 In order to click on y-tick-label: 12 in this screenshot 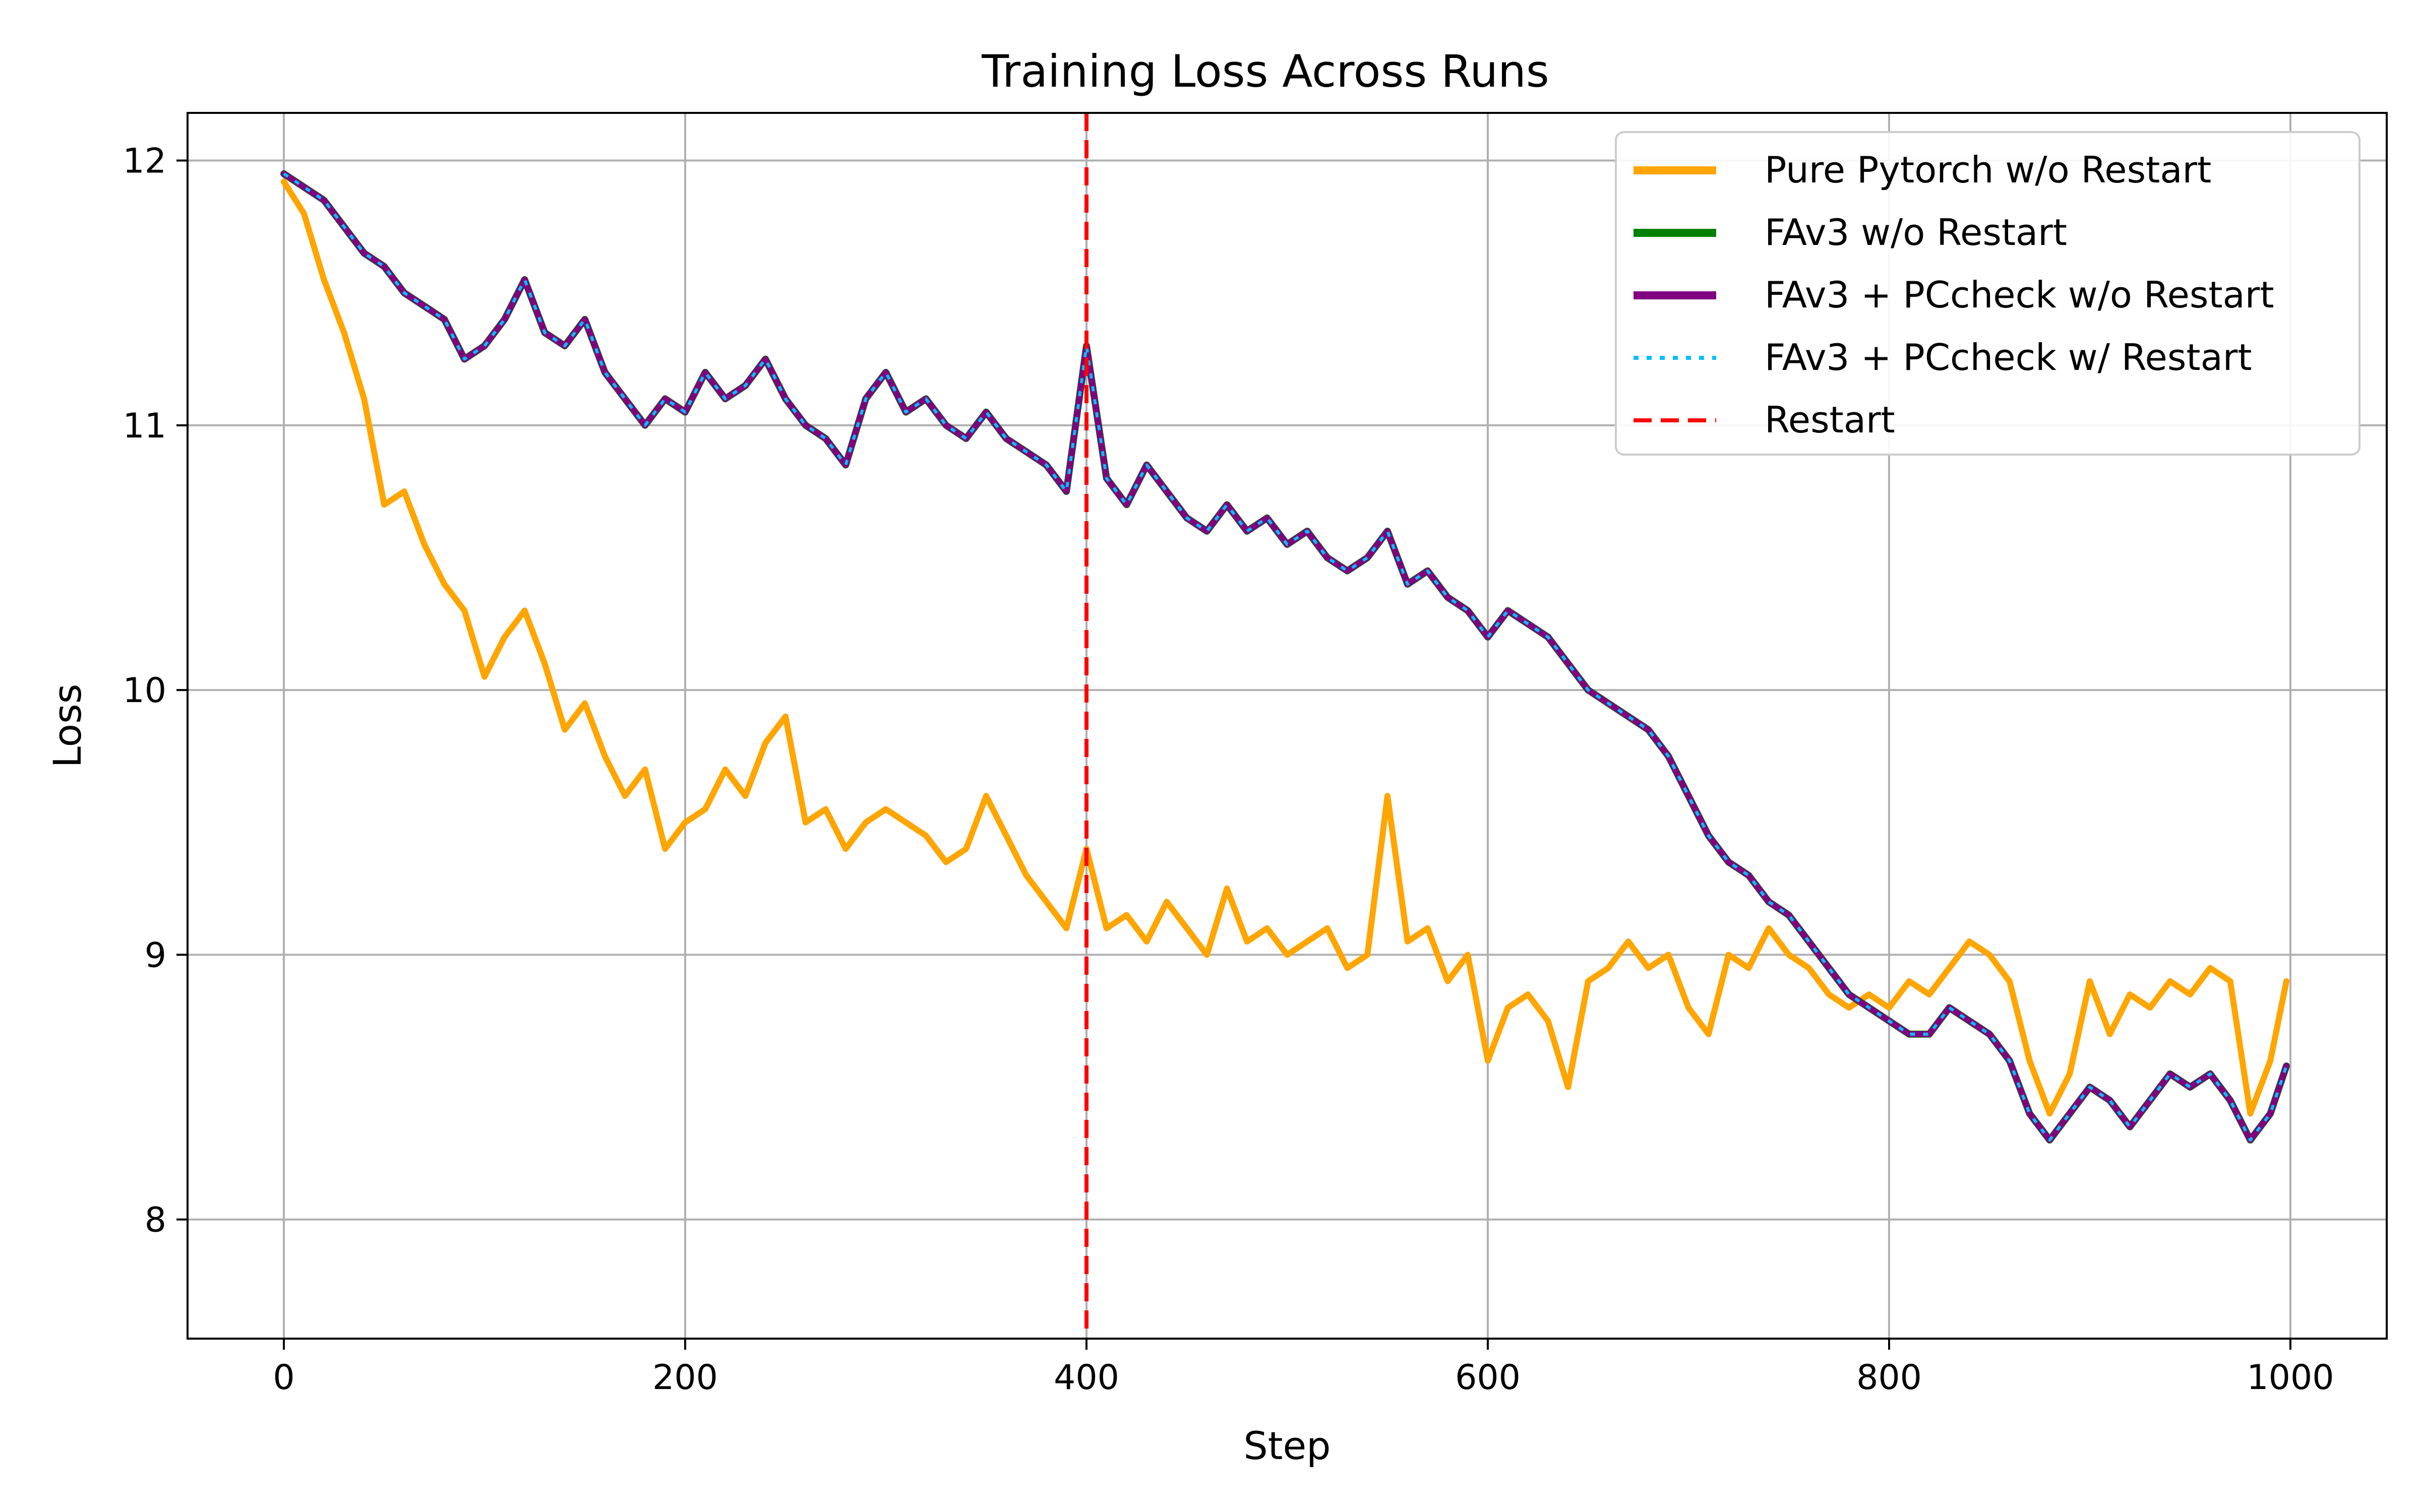, I will do `click(144, 161)`.